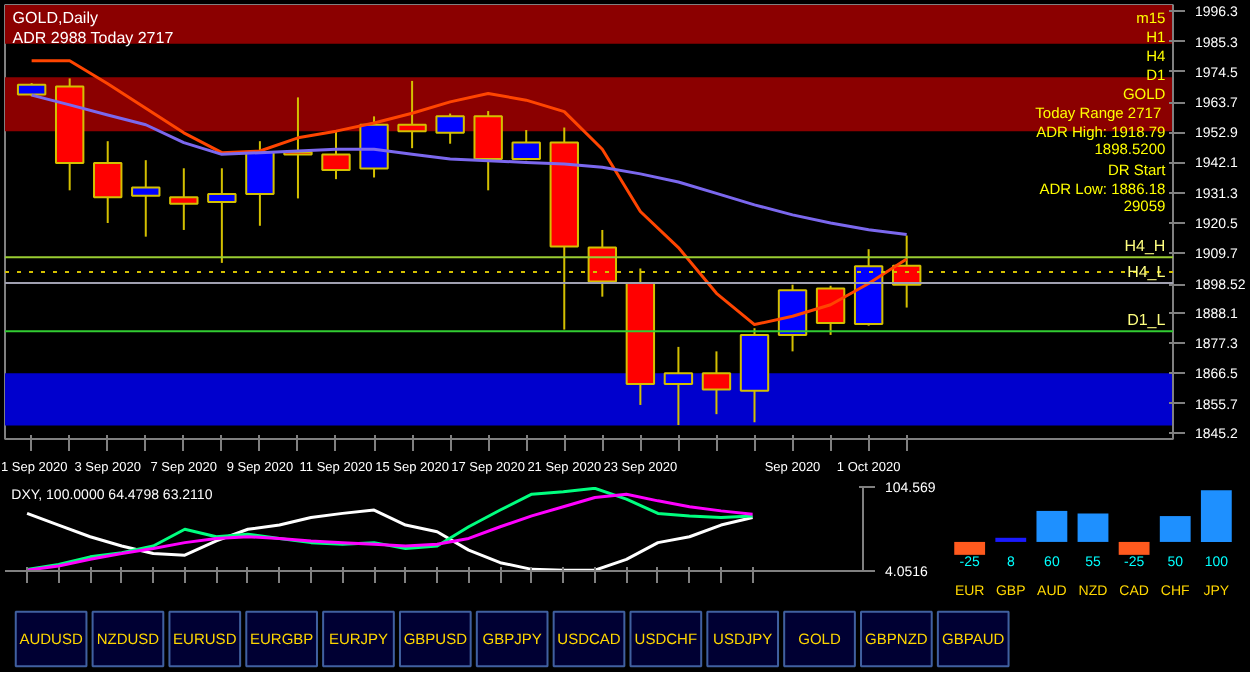 This screenshot has width=1250, height=680. Describe the element at coordinates (93, 38) in the screenshot. I see `text: ADR 2988 Today 2717` at that location.